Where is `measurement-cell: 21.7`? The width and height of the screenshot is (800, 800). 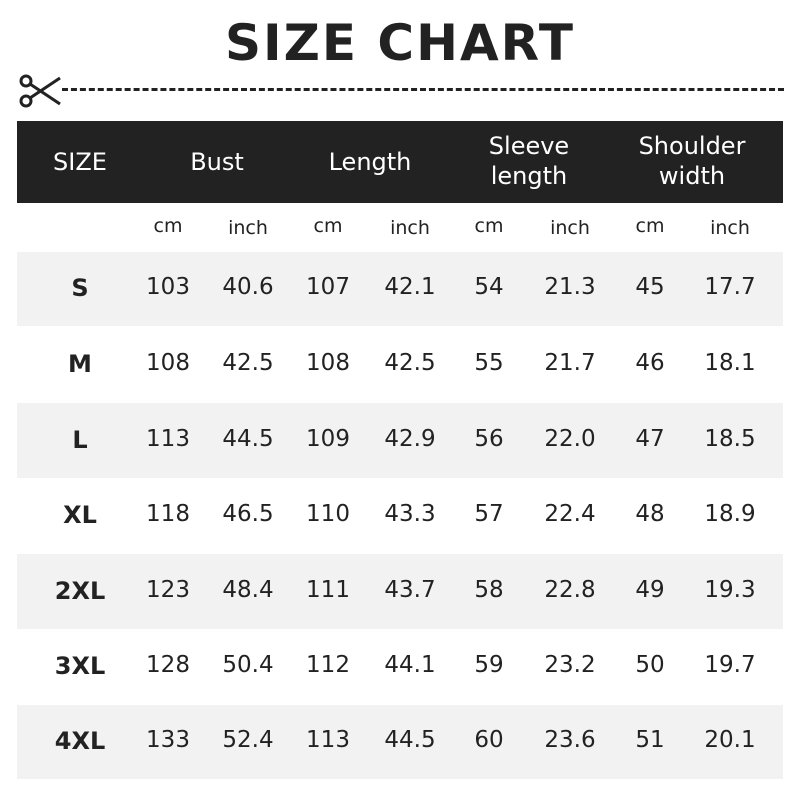
measurement-cell: 21.7 is located at coordinates (570, 362).